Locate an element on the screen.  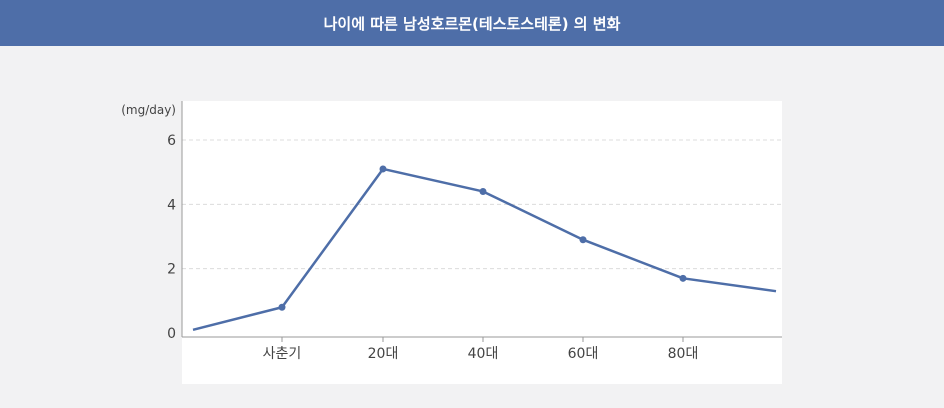
y-axis-unit-label: (mg/day) is located at coordinates (148, 110).